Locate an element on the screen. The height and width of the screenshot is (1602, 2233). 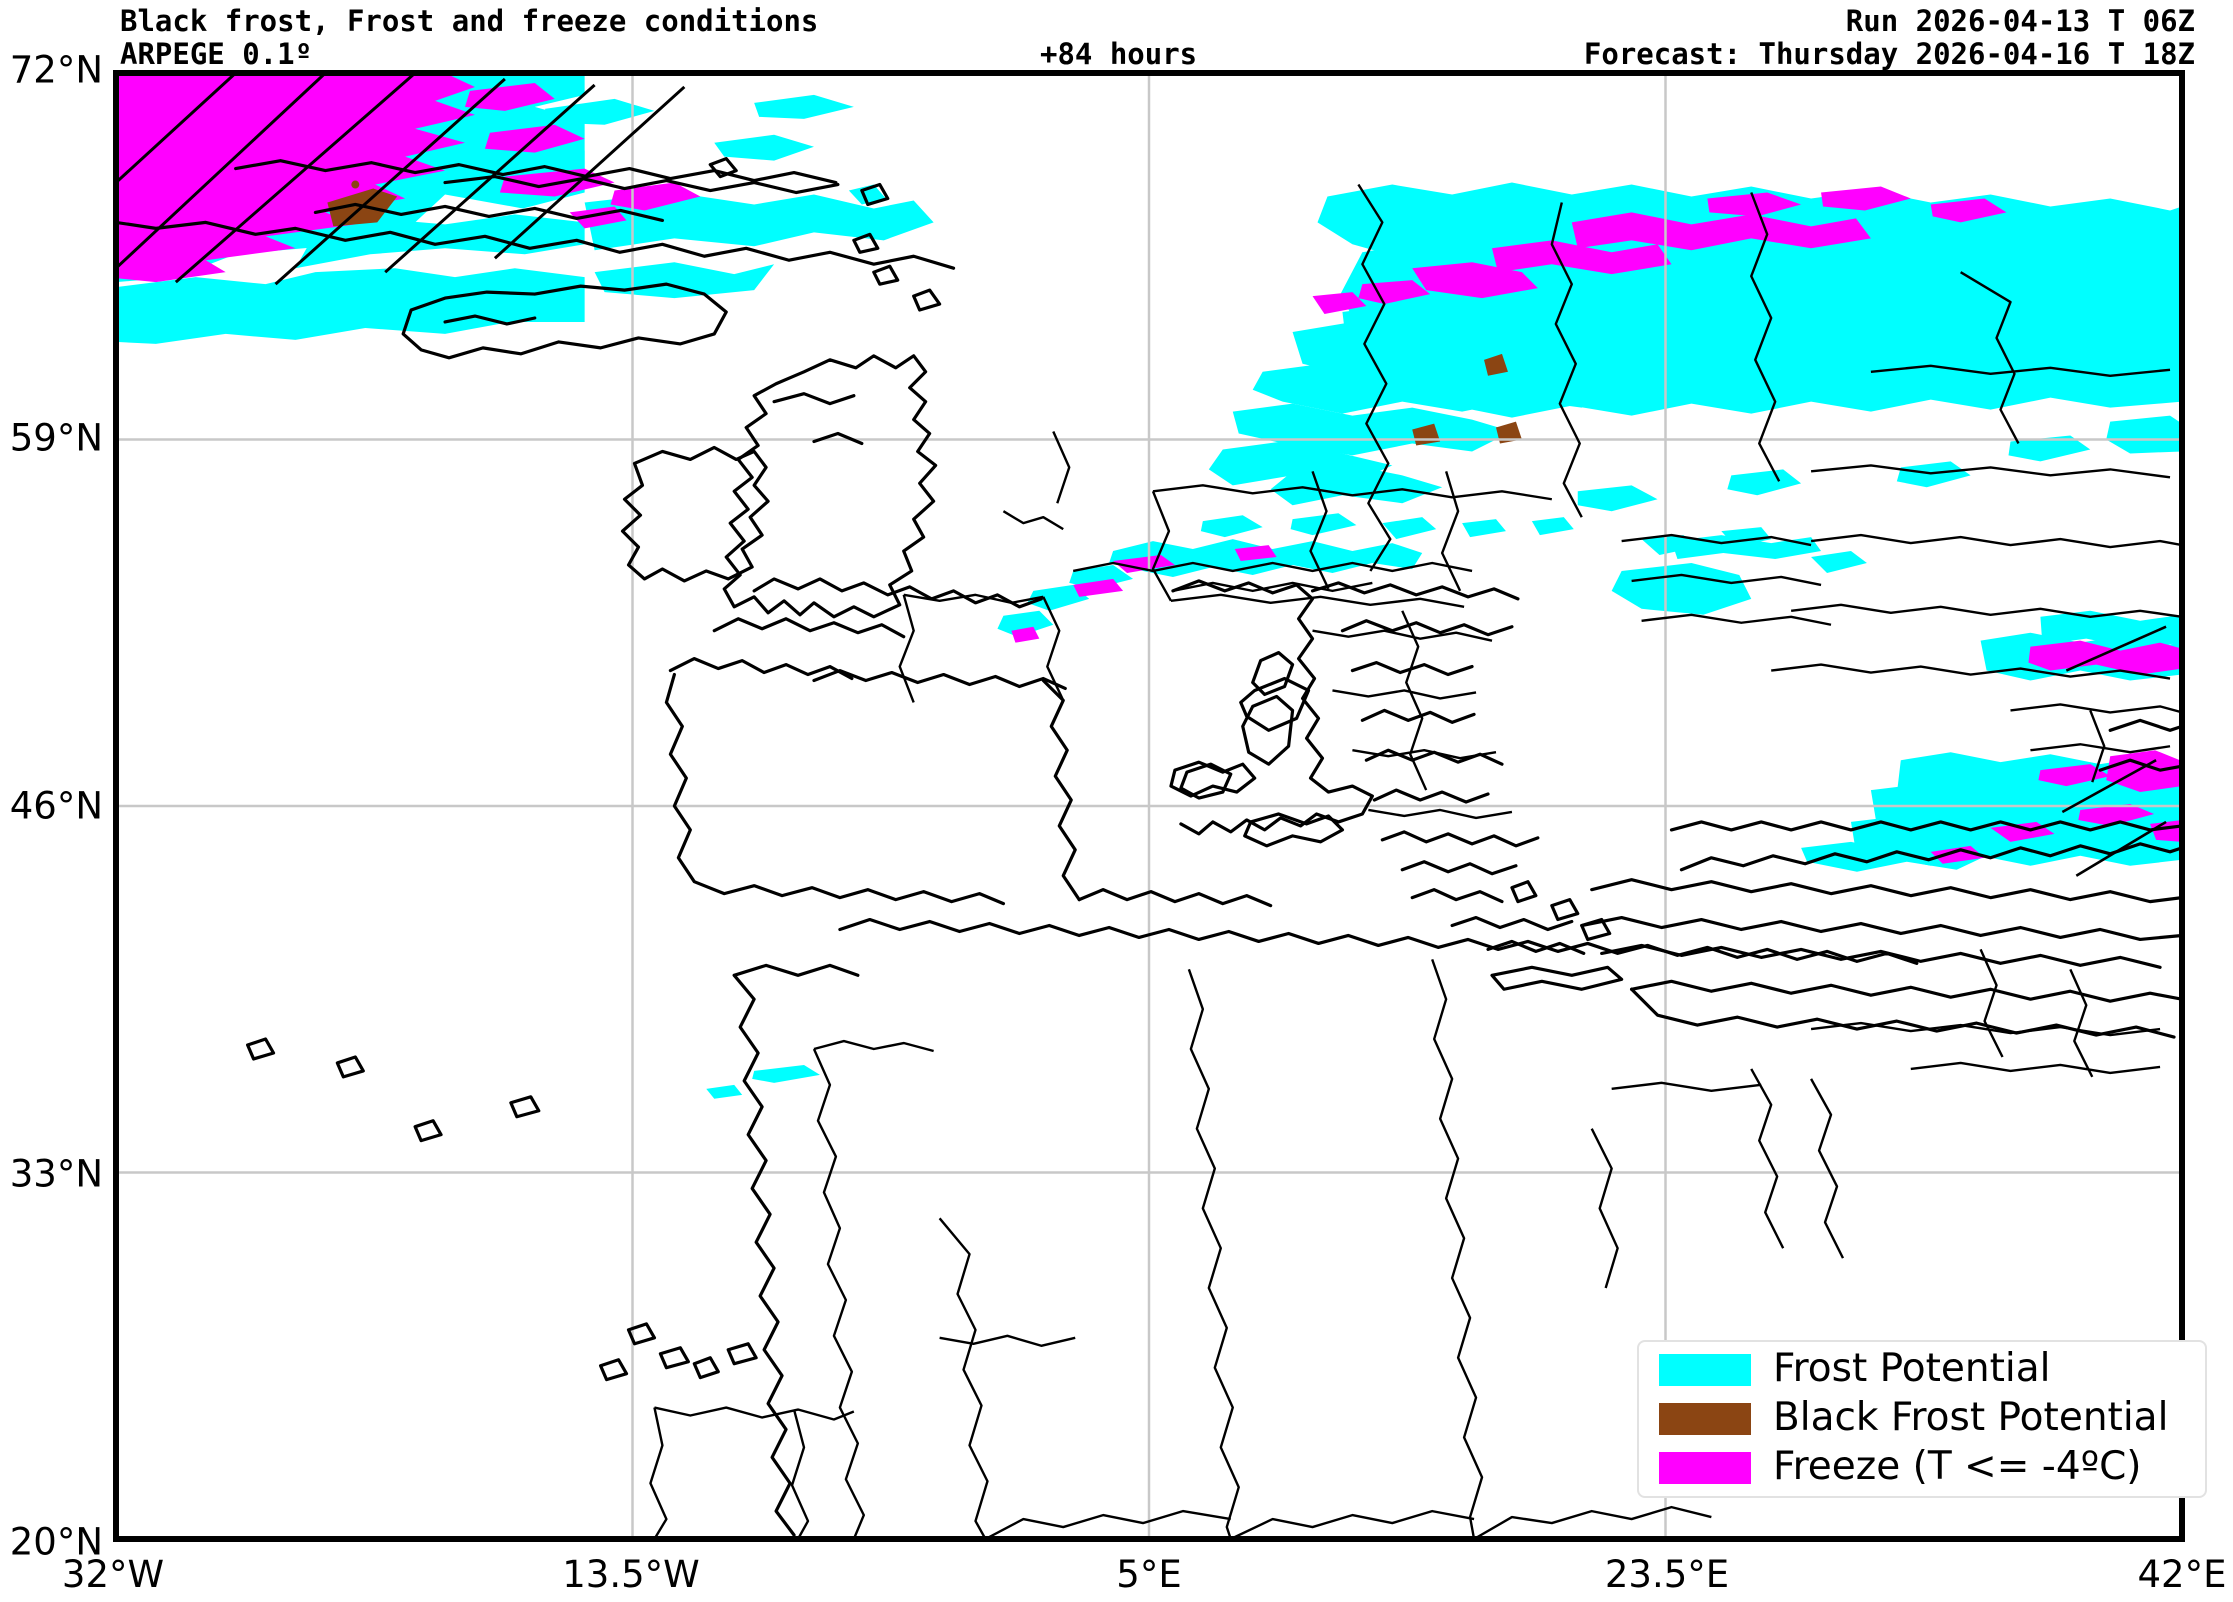
y-tick-59N: 59°N is located at coordinates (56, 438).